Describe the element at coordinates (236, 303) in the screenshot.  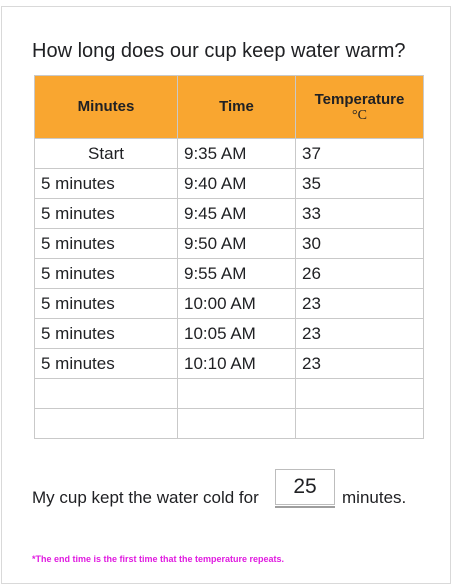
I see `cell-time: 10:00 AM` at that location.